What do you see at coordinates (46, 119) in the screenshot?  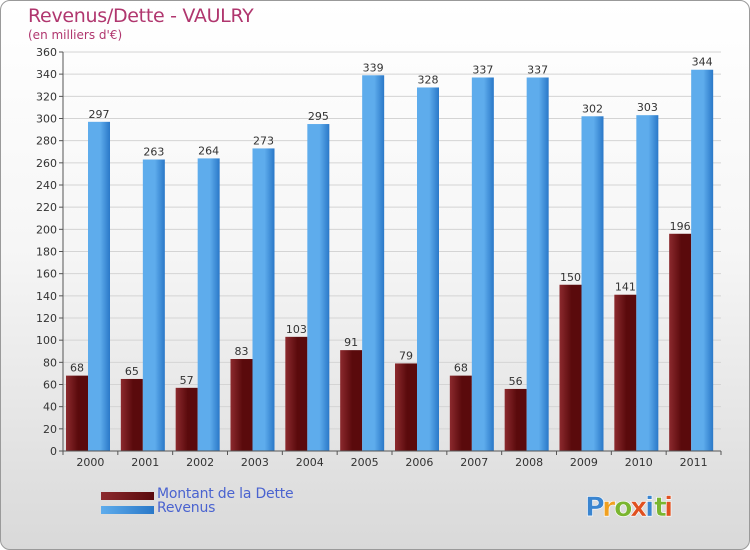 I see `y-tick-label: 300` at bounding box center [46, 119].